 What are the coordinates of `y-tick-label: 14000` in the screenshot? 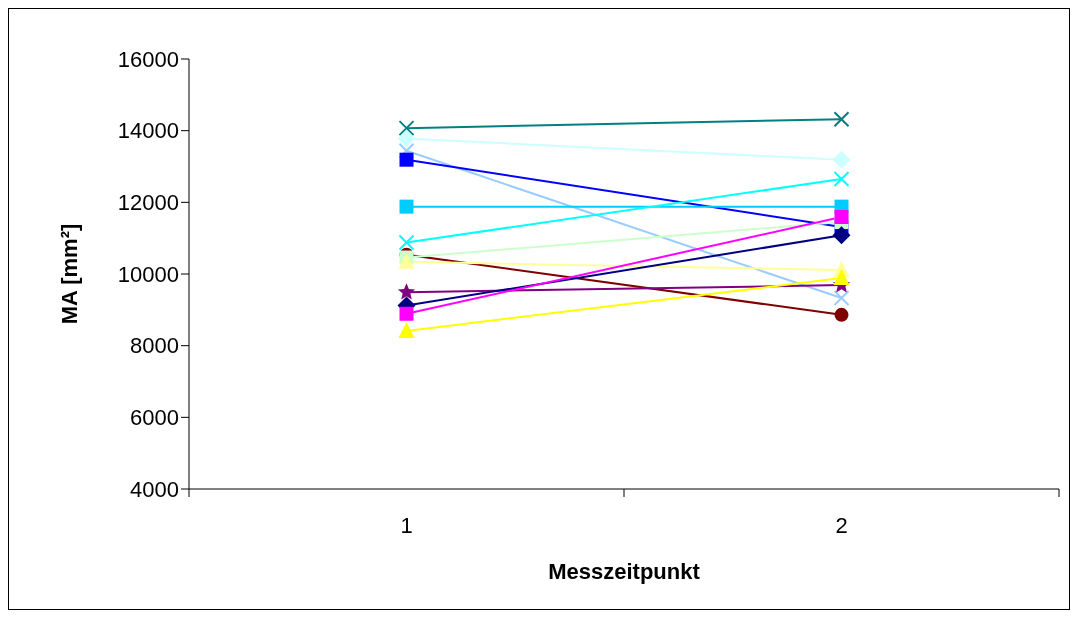 It's located at (148, 131).